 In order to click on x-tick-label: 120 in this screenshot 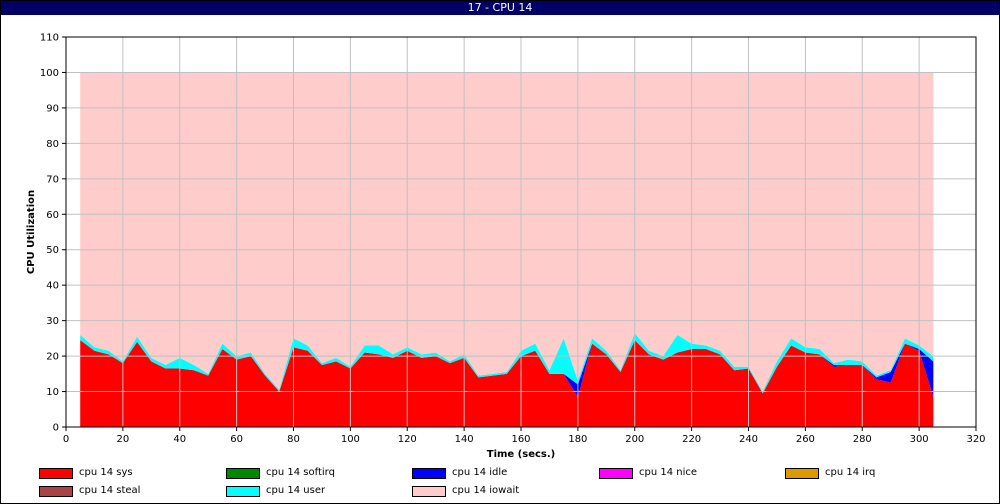, I will do `click(407, 439)`.